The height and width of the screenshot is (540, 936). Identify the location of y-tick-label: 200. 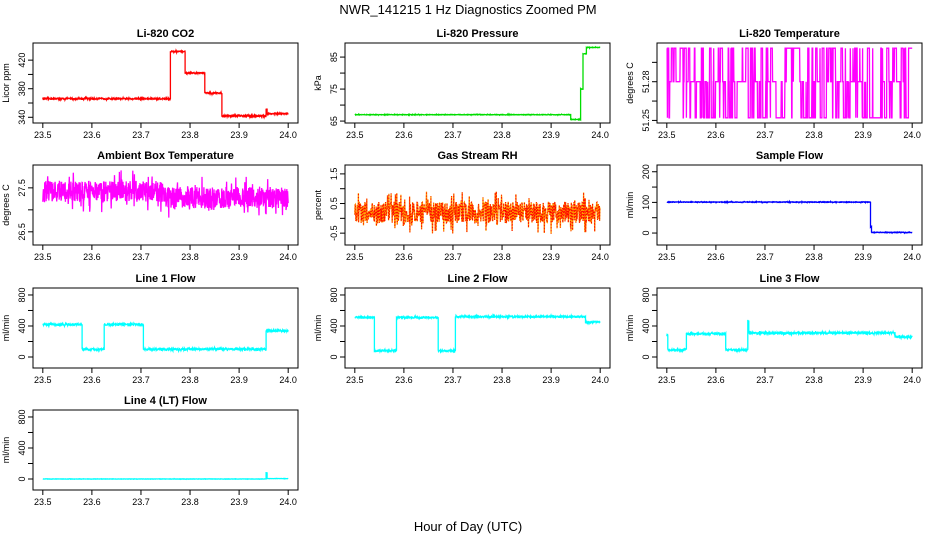
(646, 171).